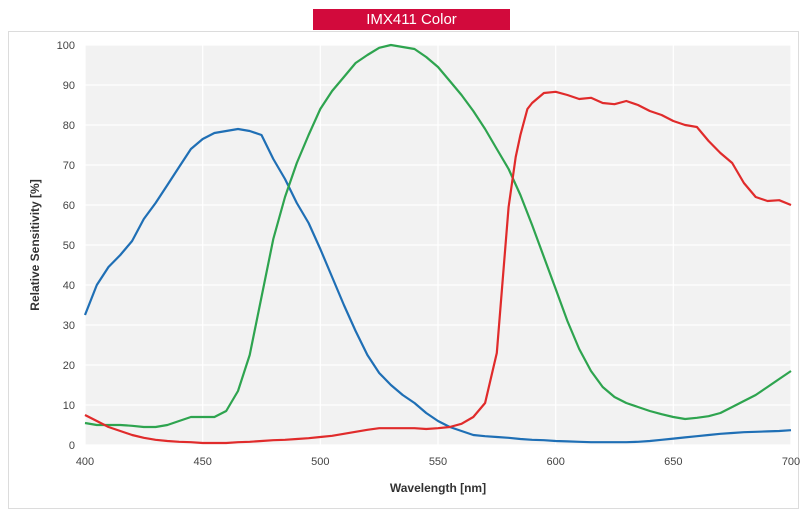  I want to click on x-tick-label: 600, so click(555, 462).